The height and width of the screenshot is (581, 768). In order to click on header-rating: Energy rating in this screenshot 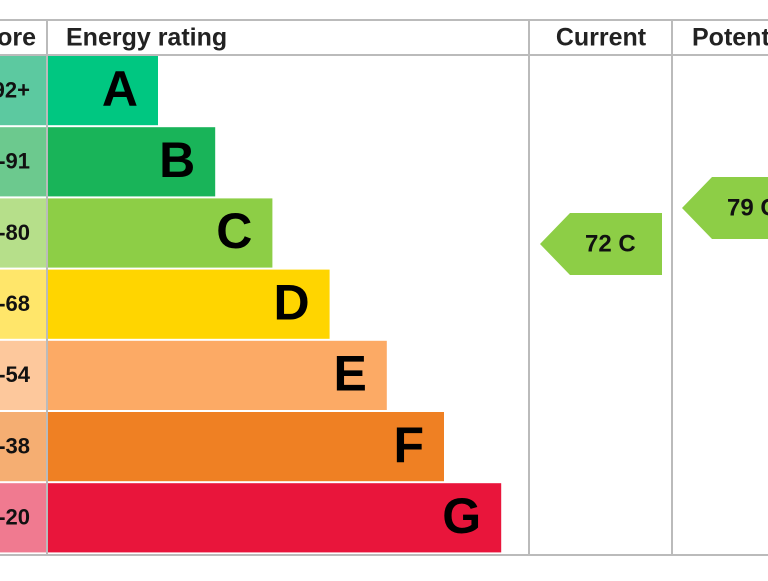, I will do `click(146, 38)`.